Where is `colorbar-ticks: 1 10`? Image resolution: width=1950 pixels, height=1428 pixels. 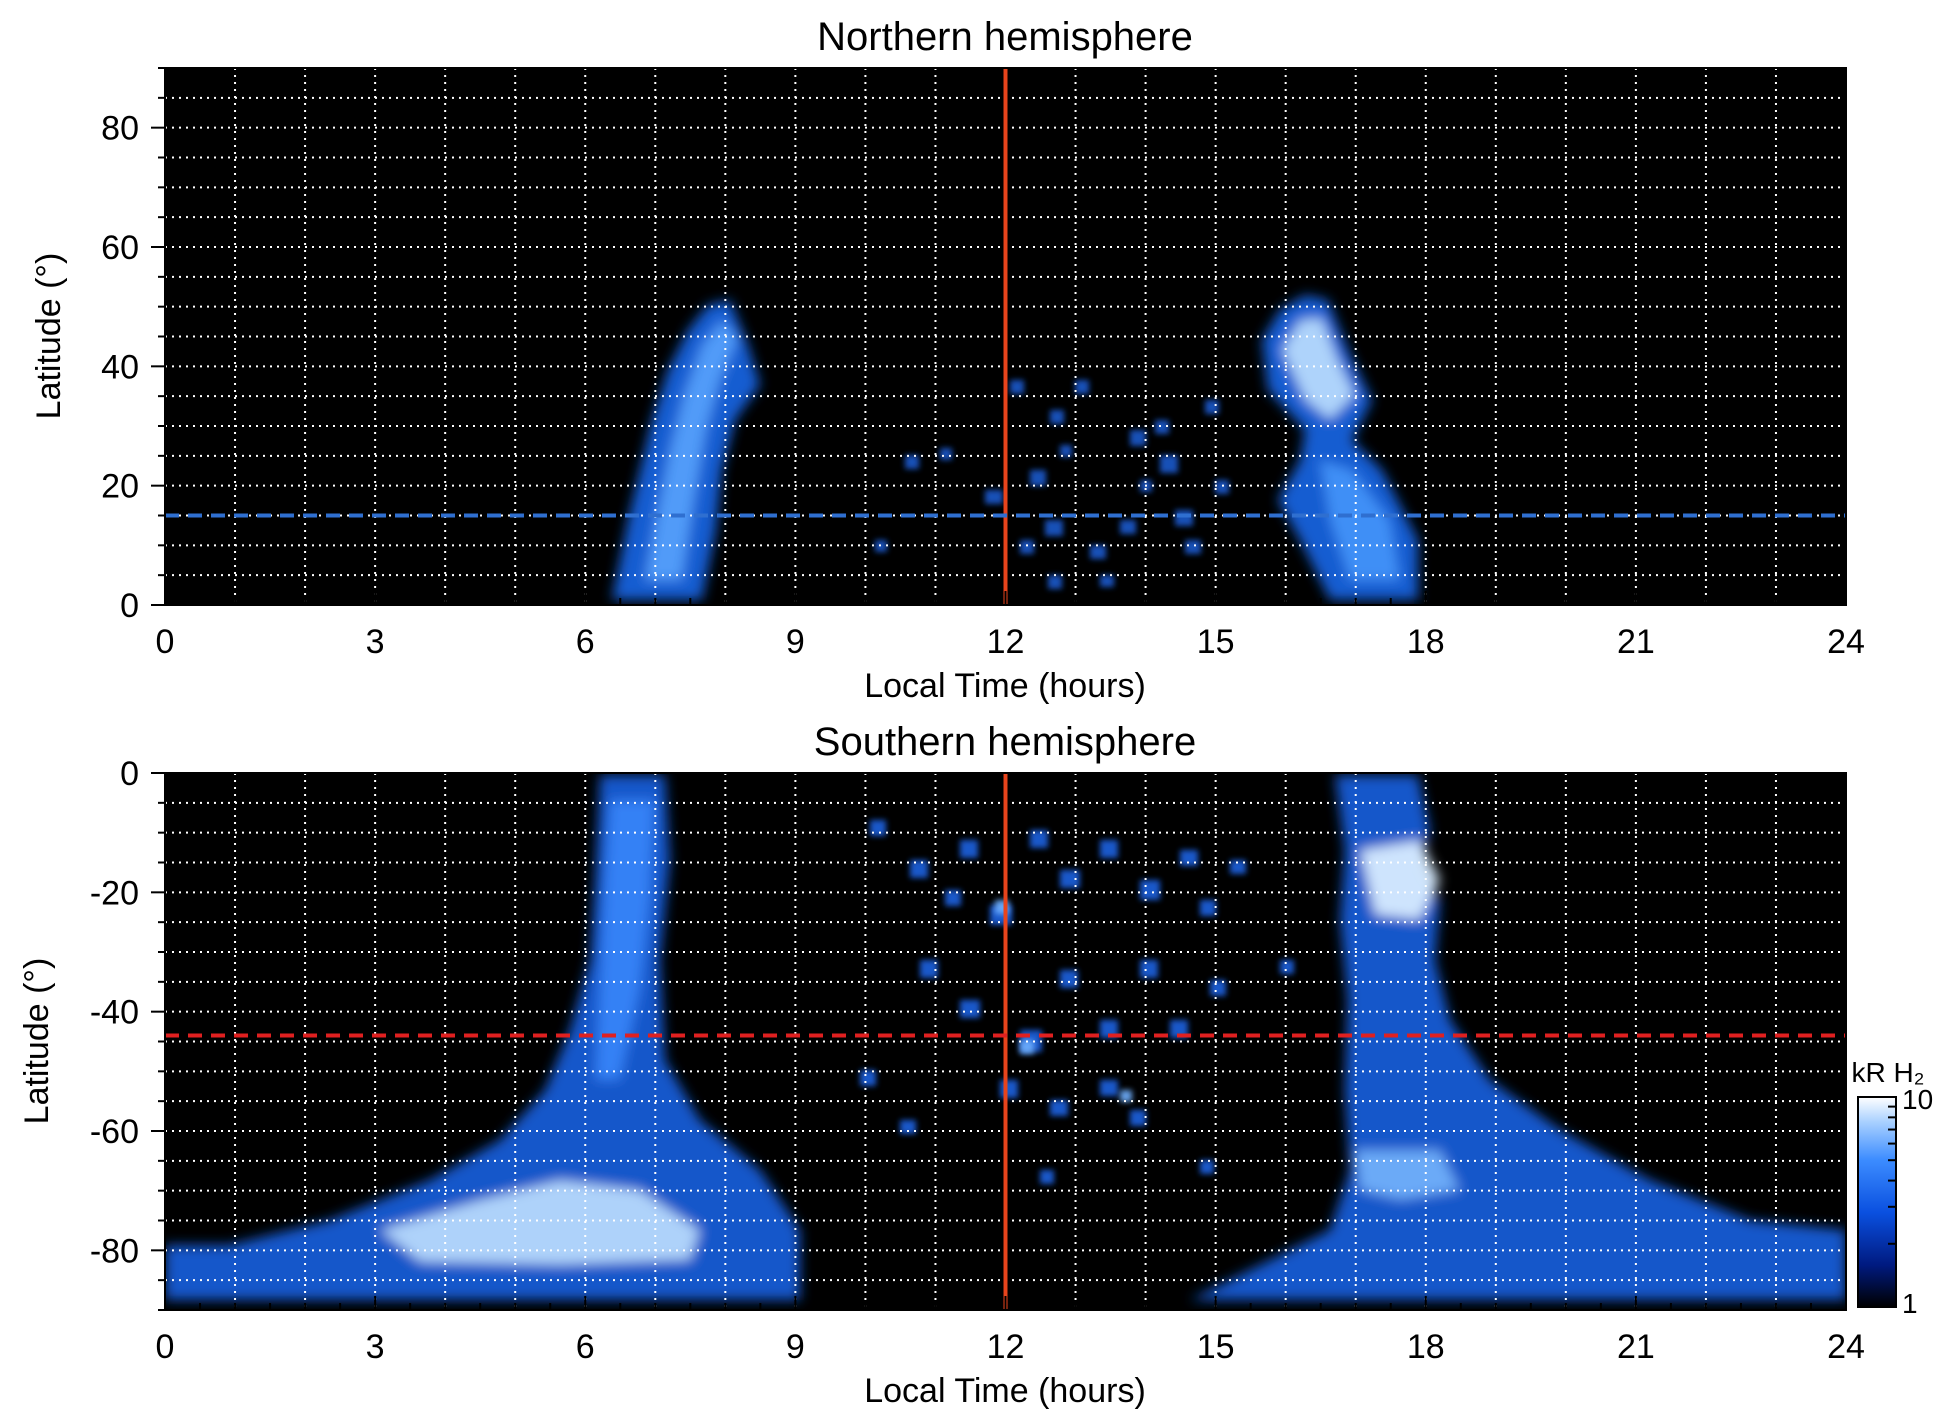 colorbar-ticks: 1 10 is located at coordinates (1910, 1201).